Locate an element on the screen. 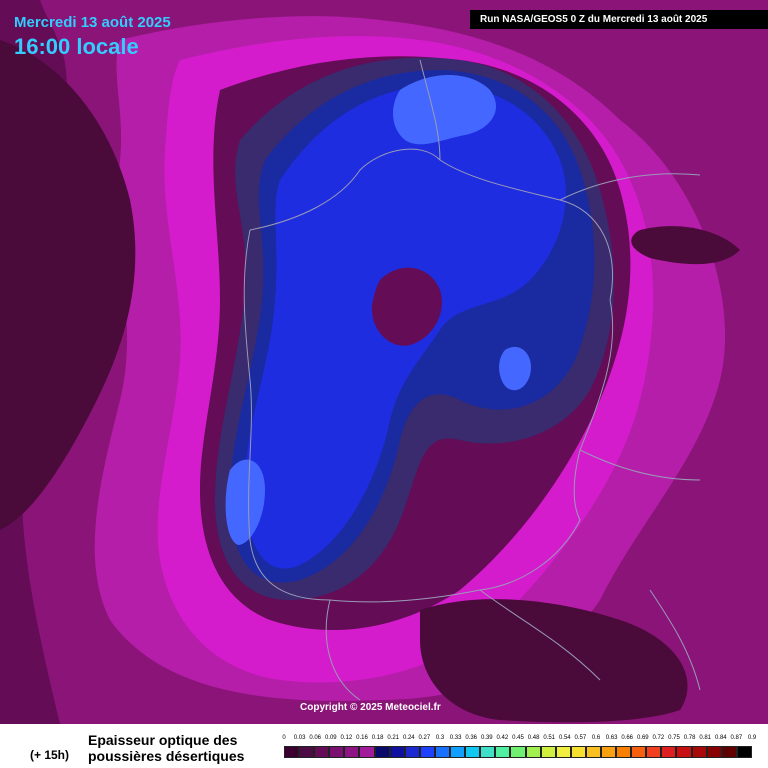 Image resolution: width=768 pixels, height=768 pixels. legend-tick-label: 0.45 is located at coordinates (518, 738).